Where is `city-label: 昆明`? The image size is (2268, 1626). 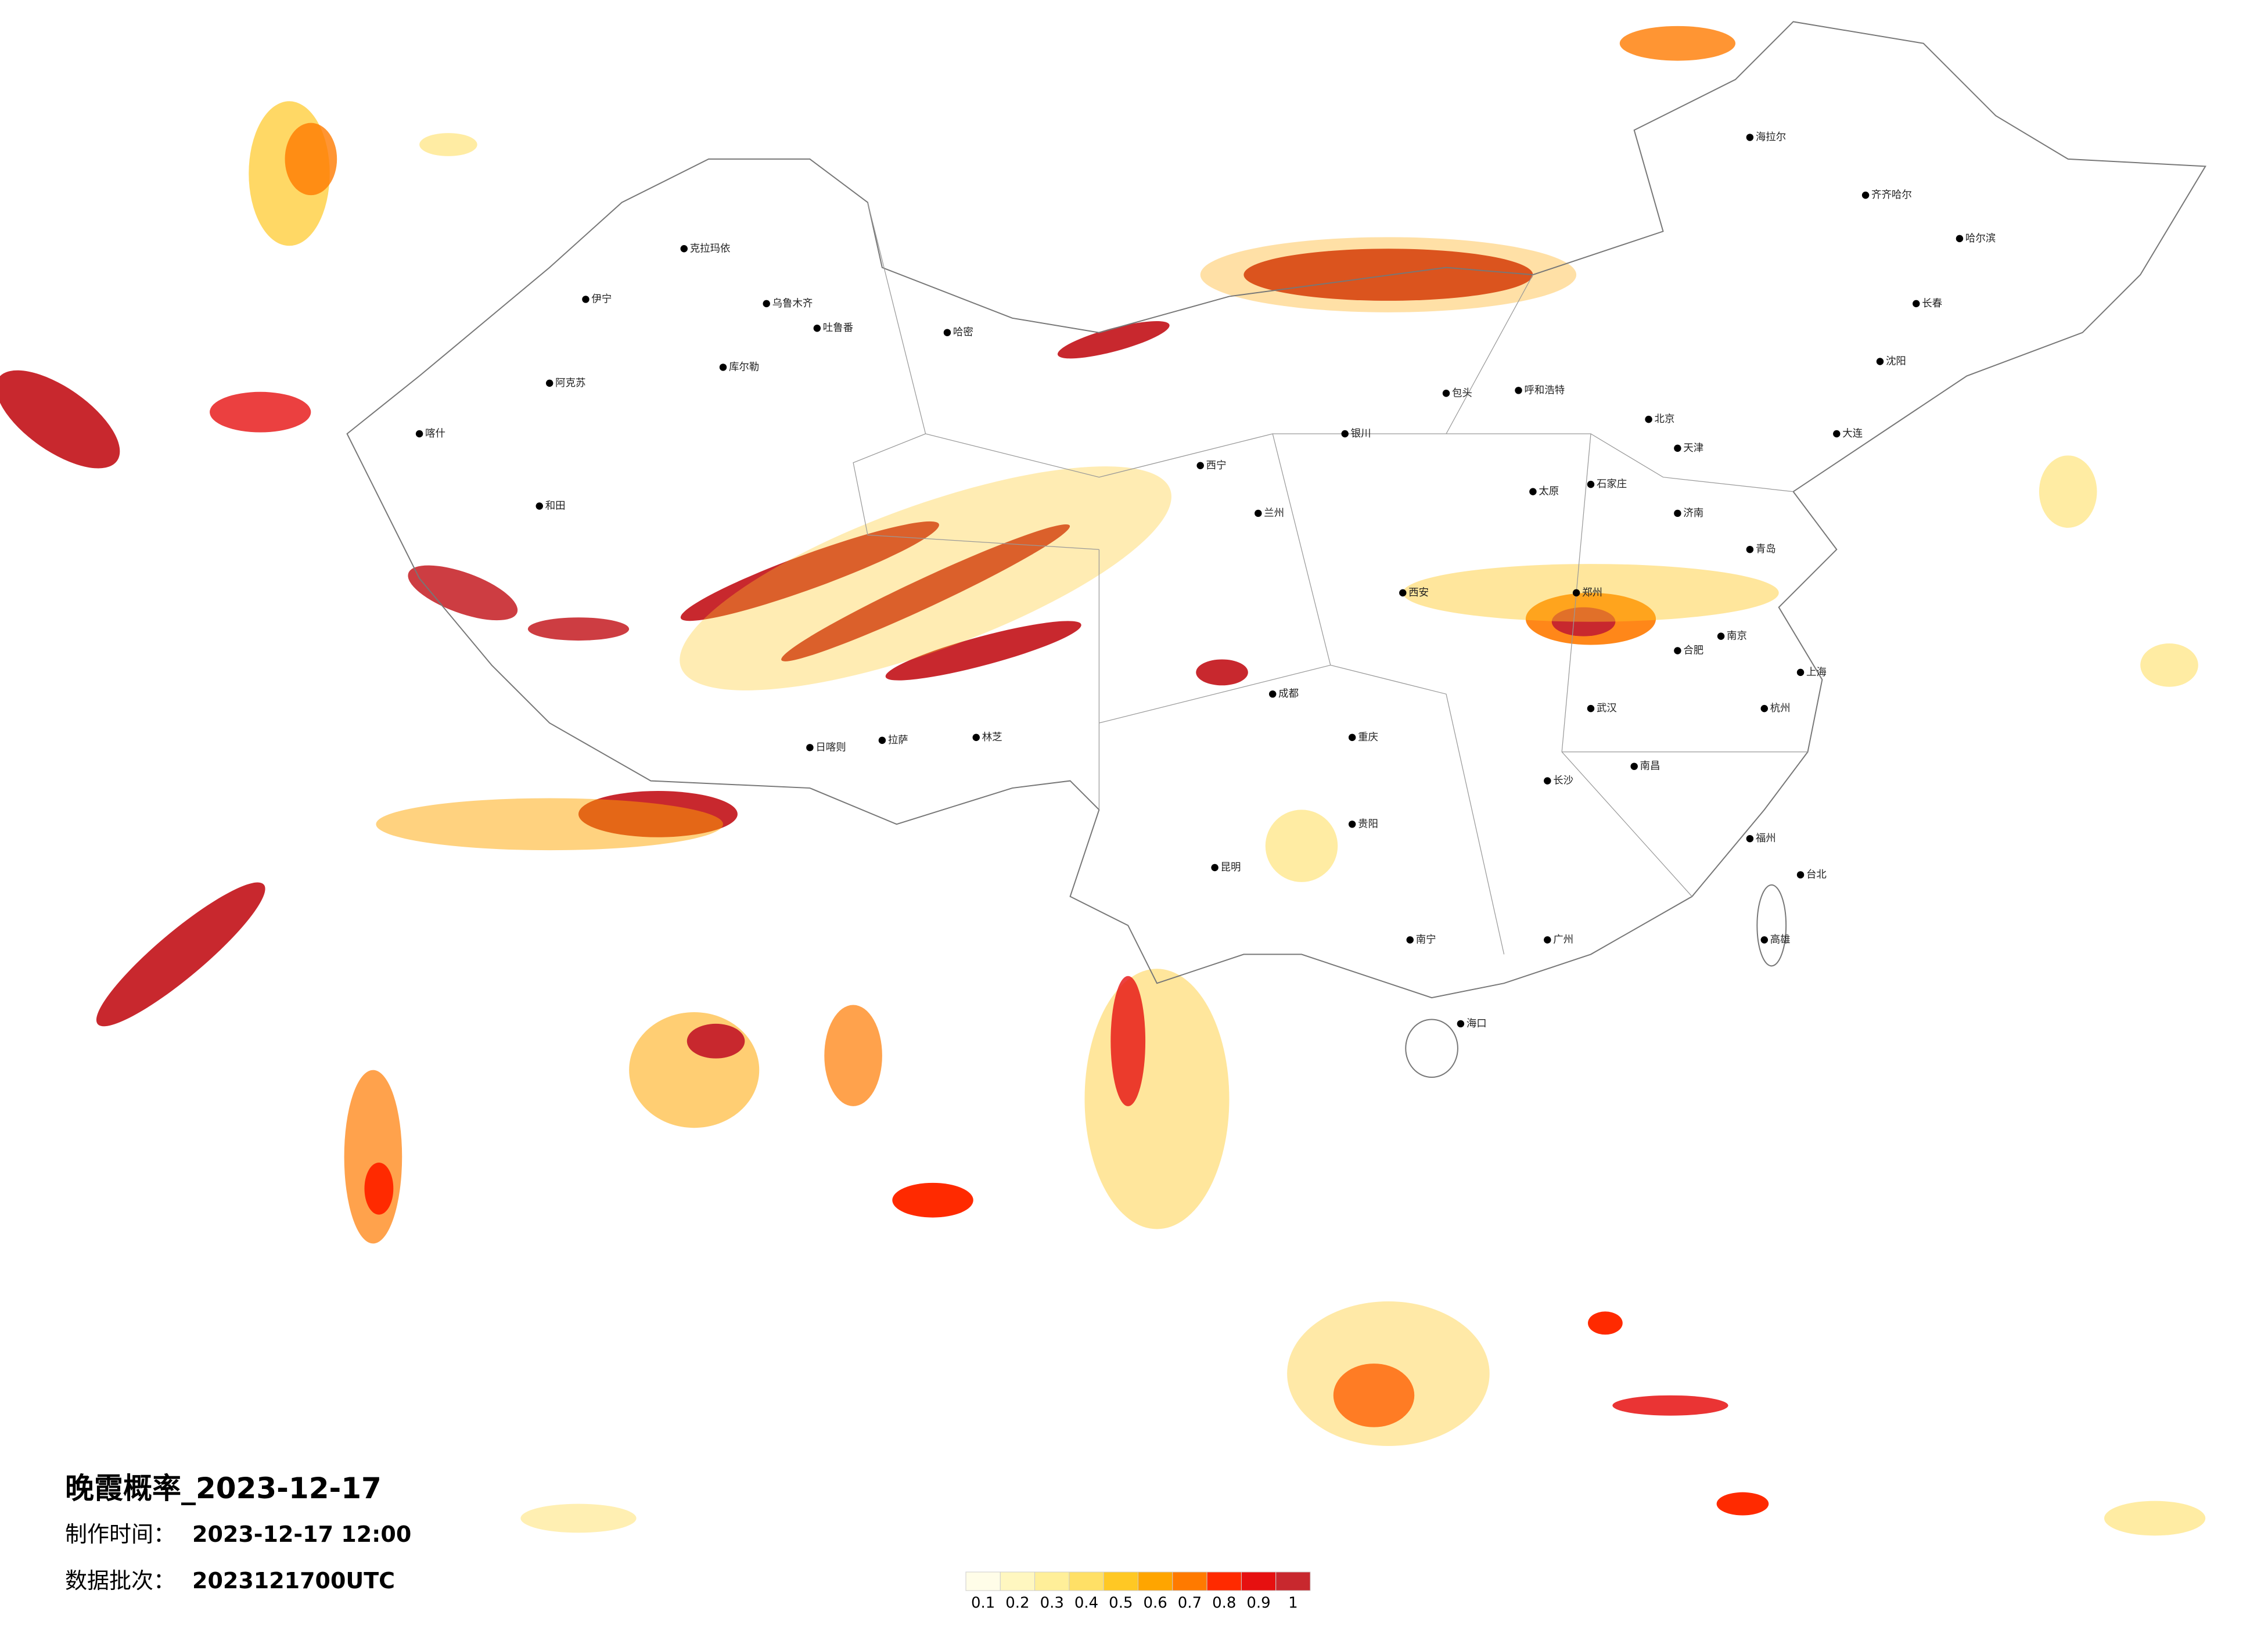 city-label: 昆明 is located at coordinates (1231, 867).